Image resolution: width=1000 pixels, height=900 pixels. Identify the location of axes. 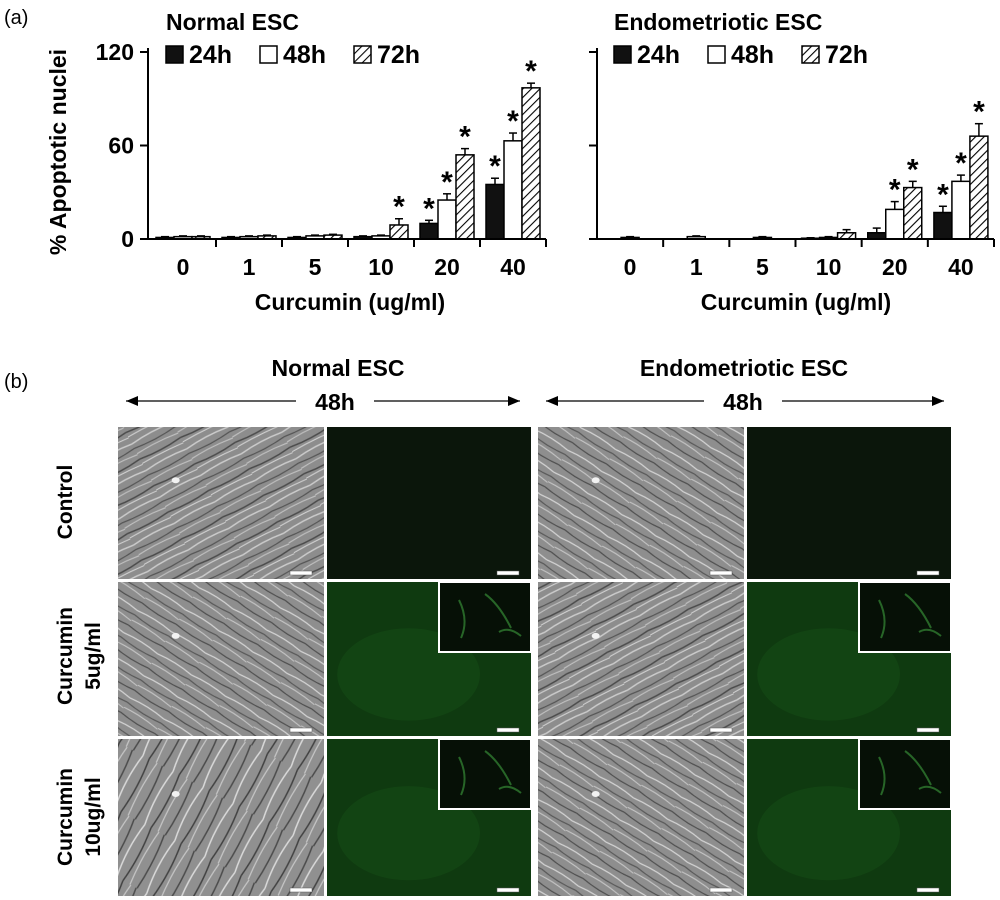
(795, 144).